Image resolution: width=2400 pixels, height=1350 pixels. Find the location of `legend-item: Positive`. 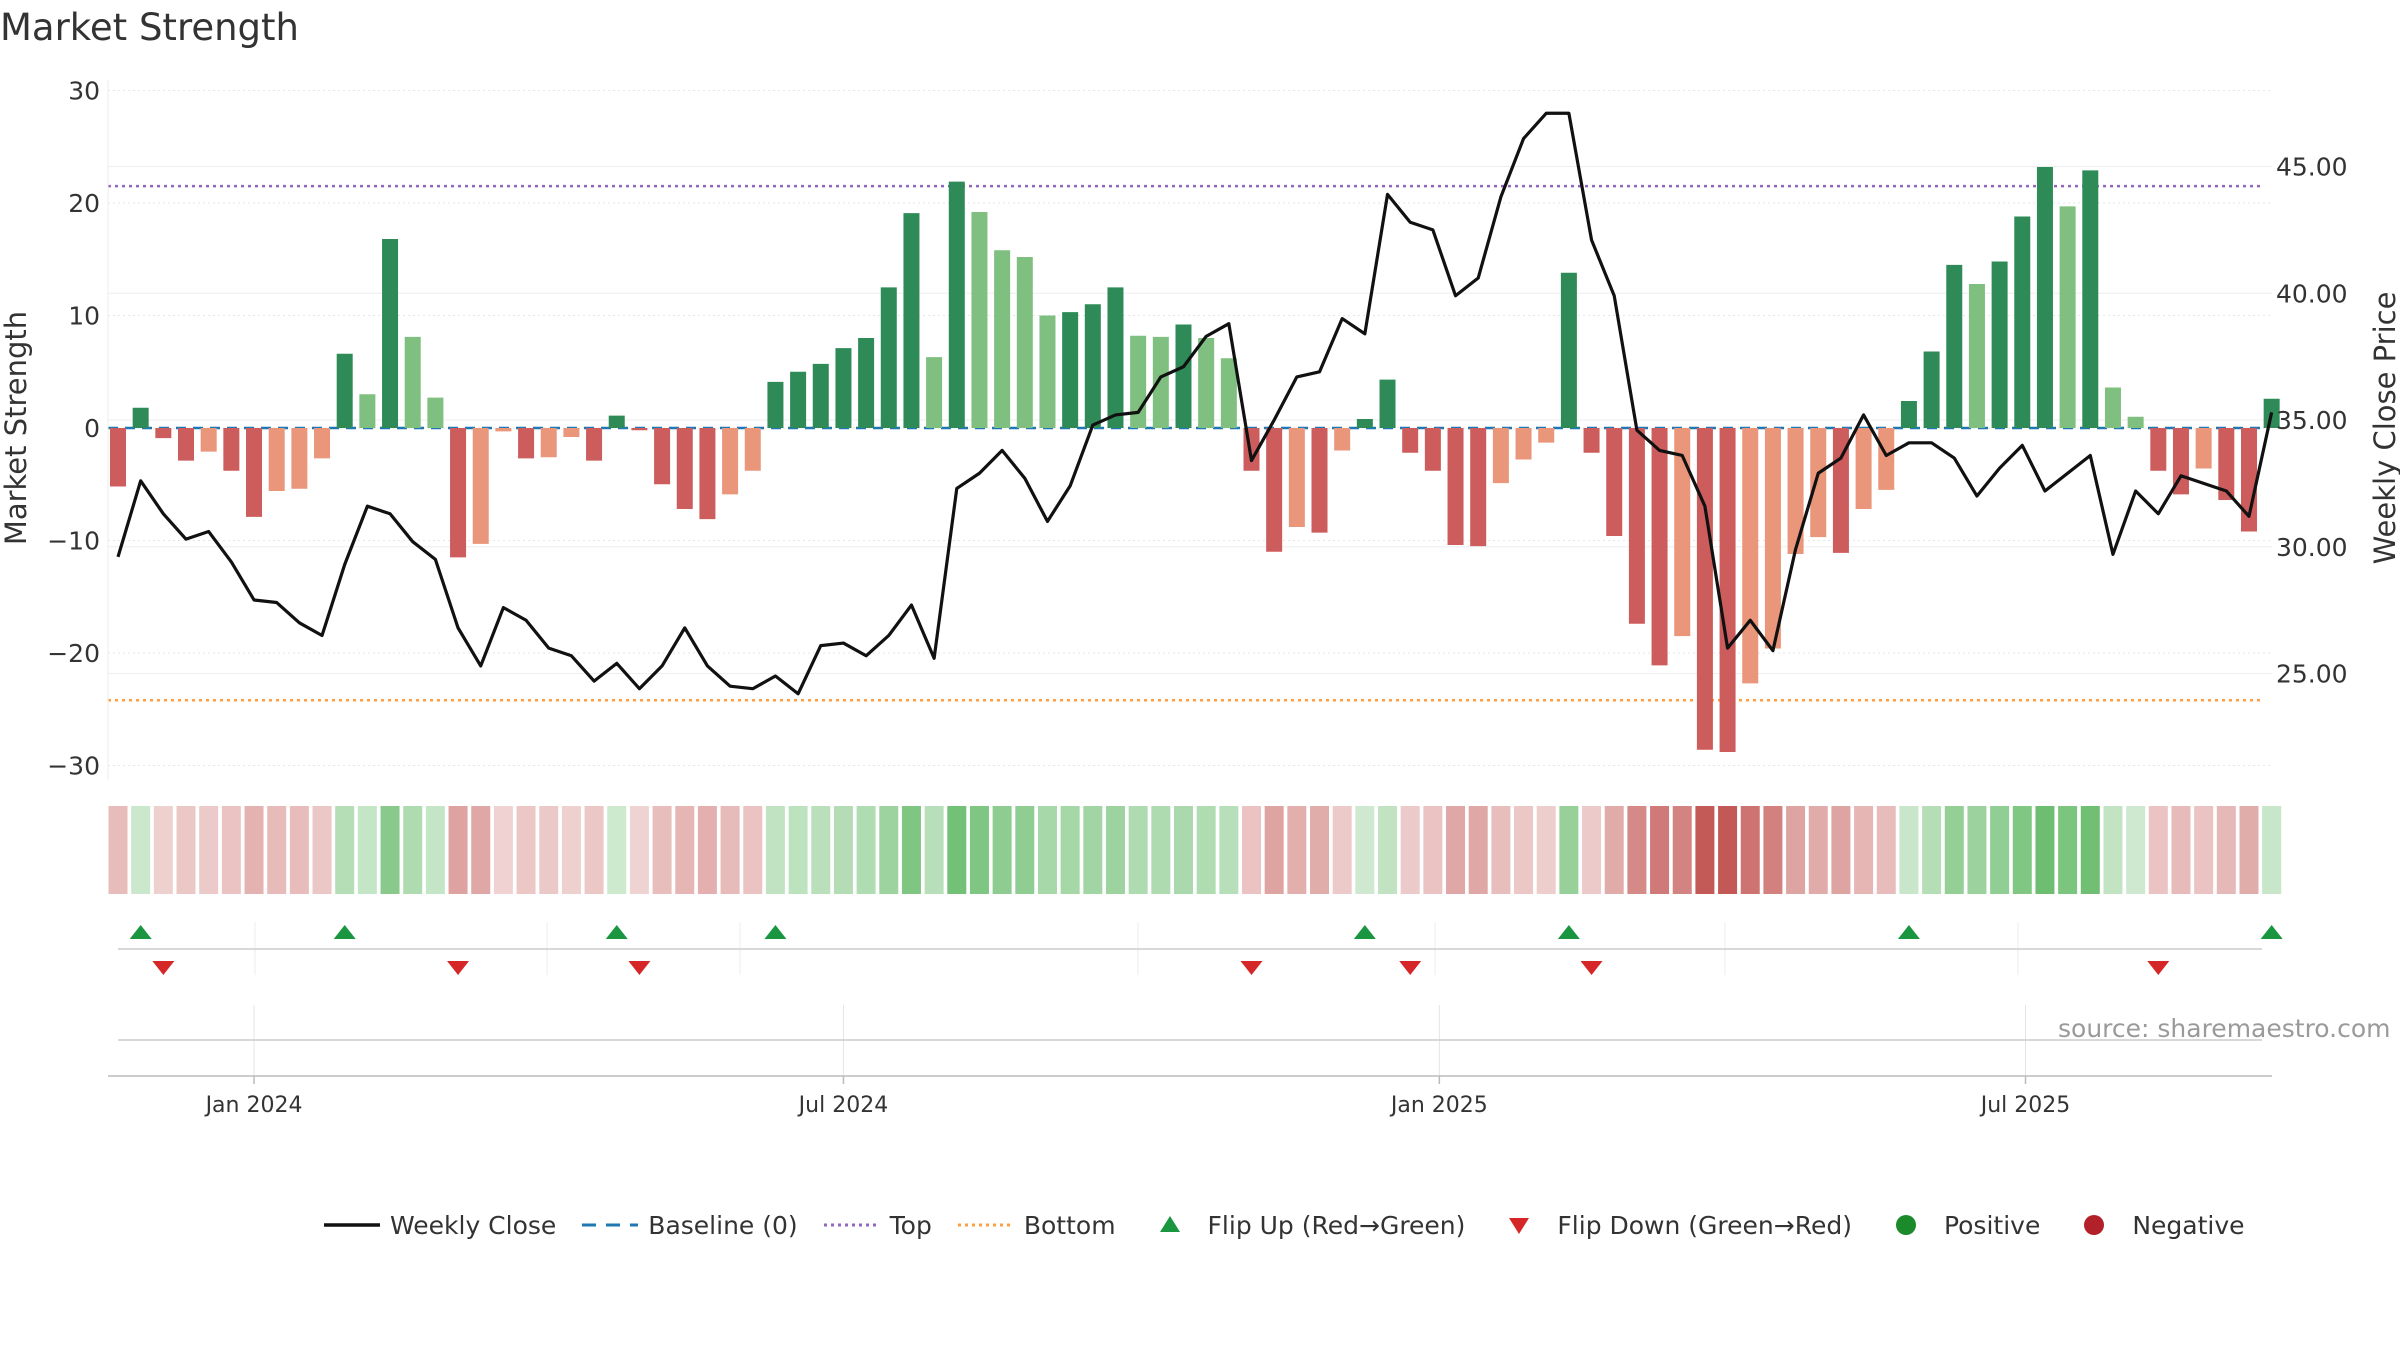

legend-item: Positive is located at coordinates (1957, 1225).